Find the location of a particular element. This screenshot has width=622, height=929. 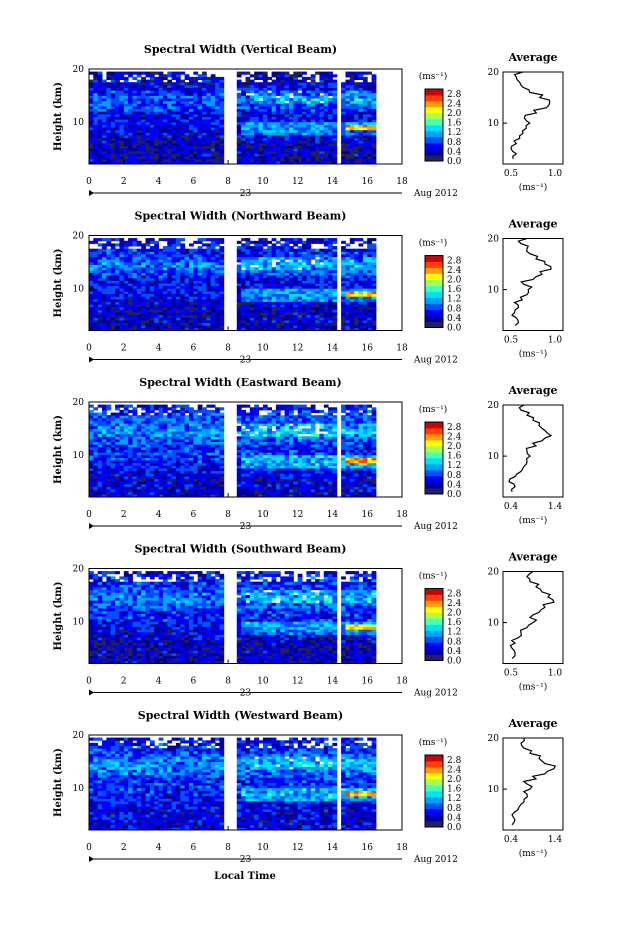

colorbar-tick-label: 2.0 is located at coordinates (454, 281).